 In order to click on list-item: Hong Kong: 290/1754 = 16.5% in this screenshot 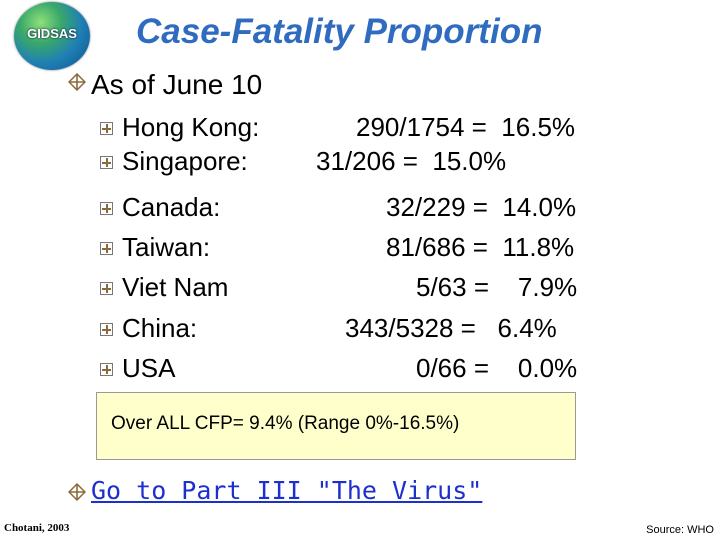, I will do `click(360, 130)`.